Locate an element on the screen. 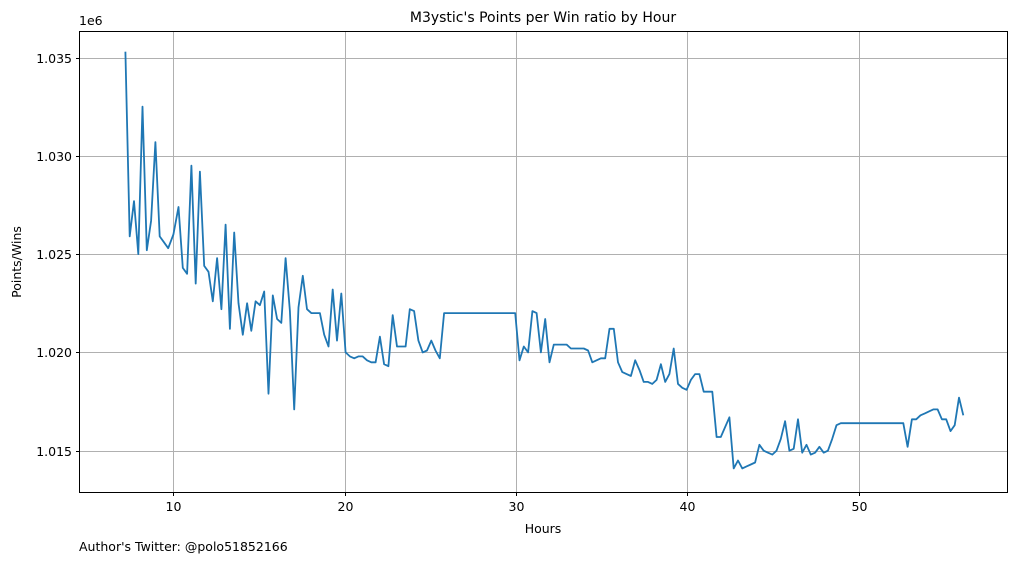 Image resolution: width=1019 pixels, height=562 pixels. y-axis-label: Points/Wins is located at coordinates (16, 262).